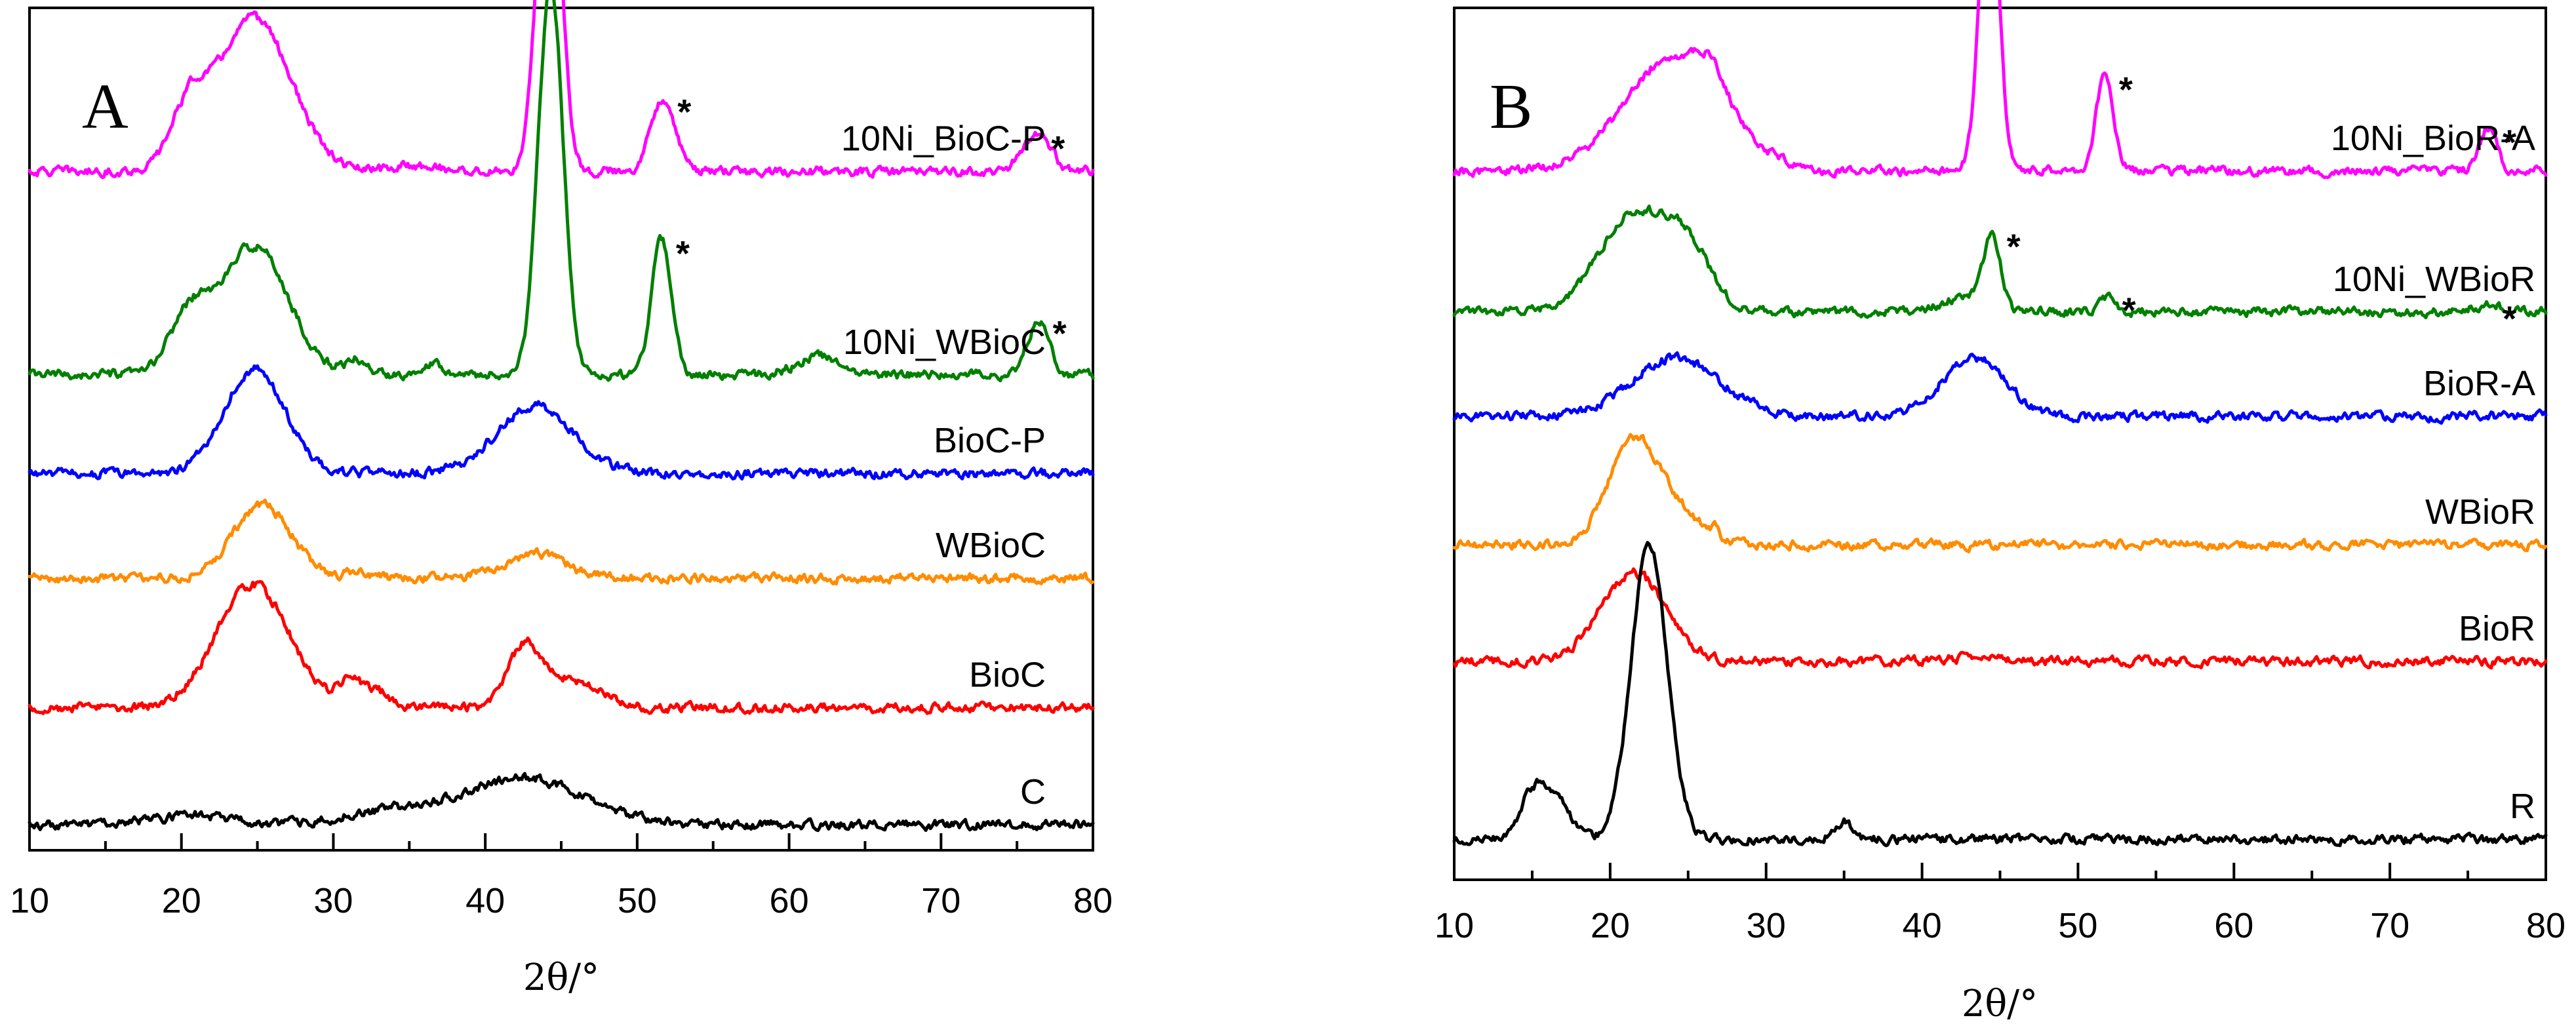 This screenshot has width=2576, height=1024. Describe the element at coordinates (561, 802) in the screenshot. I see `series-line-c` at that location.